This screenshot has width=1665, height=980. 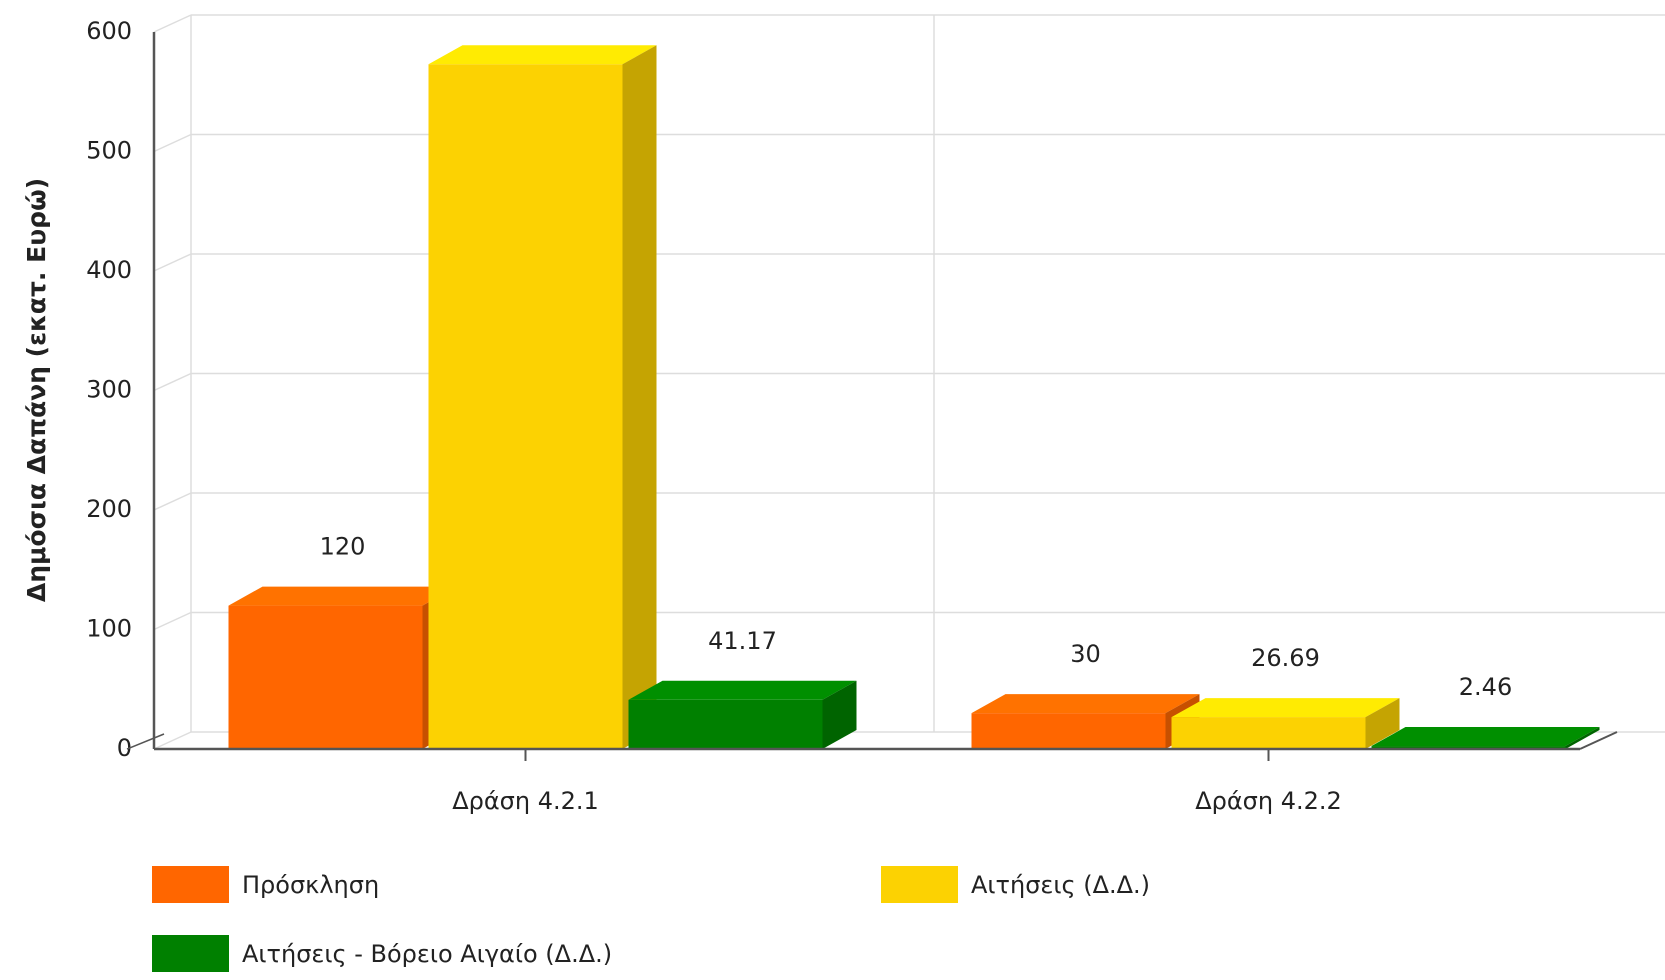 What do you see at coordinates (310, 885) in the screenshot?
I see `legend-label: Πρόσκληση` at bounding box center [310, 885].